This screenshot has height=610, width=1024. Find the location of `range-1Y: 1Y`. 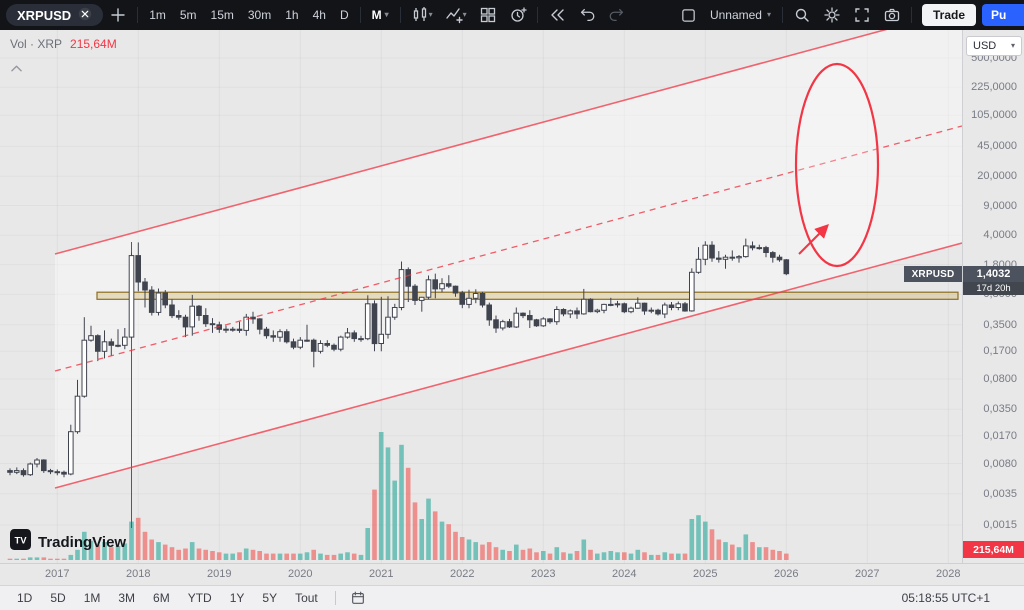

range-1Y: 1Y is located at coordinates (237, 598).